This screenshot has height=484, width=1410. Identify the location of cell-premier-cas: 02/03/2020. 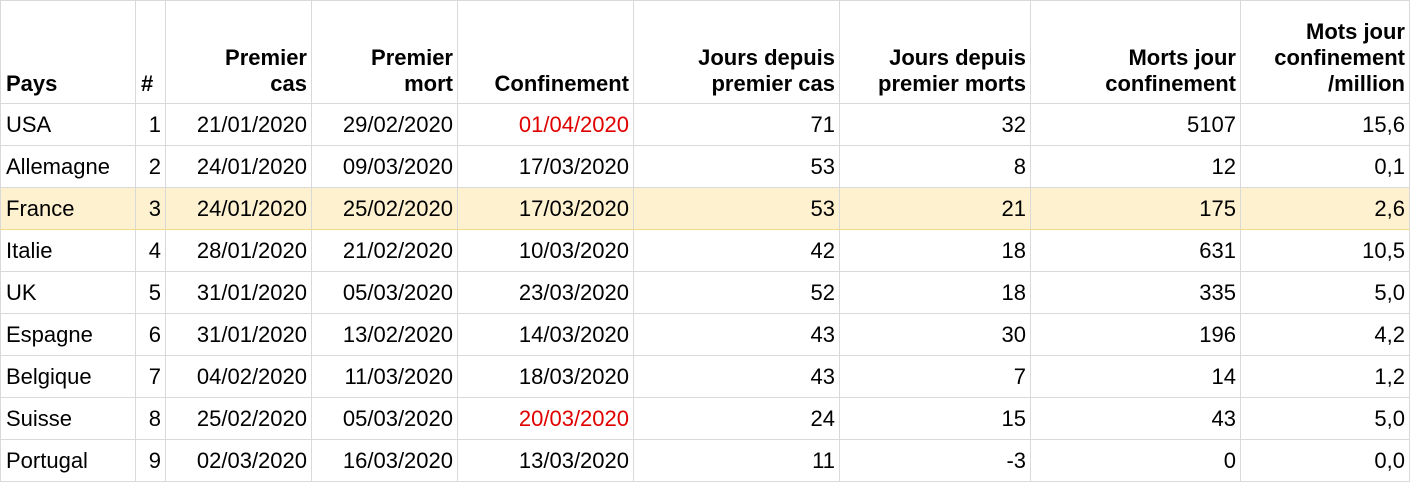
(238, 460).